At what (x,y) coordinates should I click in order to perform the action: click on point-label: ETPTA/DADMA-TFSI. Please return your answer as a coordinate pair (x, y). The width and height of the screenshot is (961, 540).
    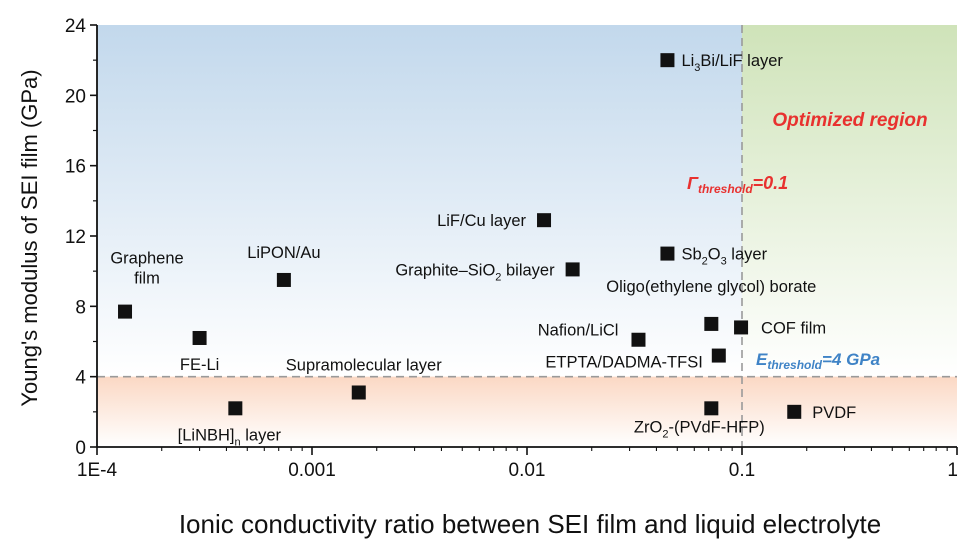
    Looking at the image, I should click on (623, 363).